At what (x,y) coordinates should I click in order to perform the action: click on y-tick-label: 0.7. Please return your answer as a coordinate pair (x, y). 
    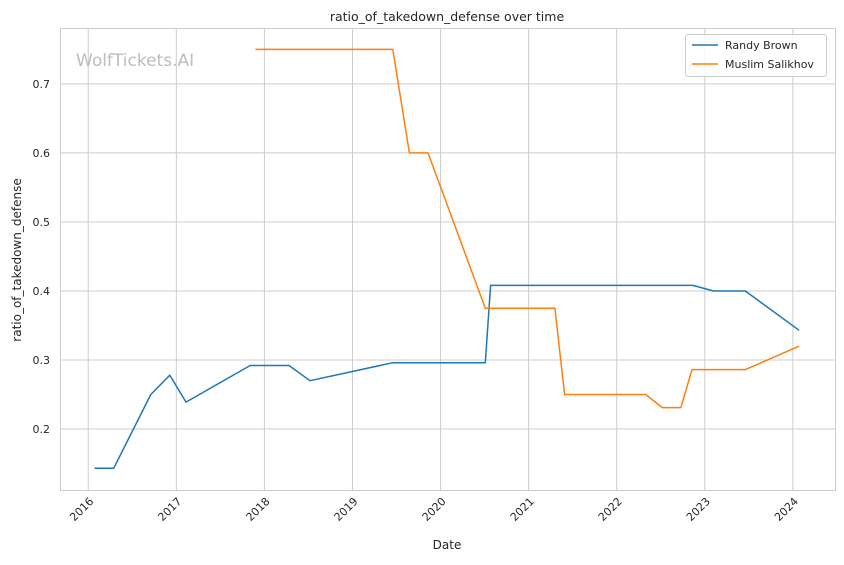
    Looking at the image, I should click on (42, 84).